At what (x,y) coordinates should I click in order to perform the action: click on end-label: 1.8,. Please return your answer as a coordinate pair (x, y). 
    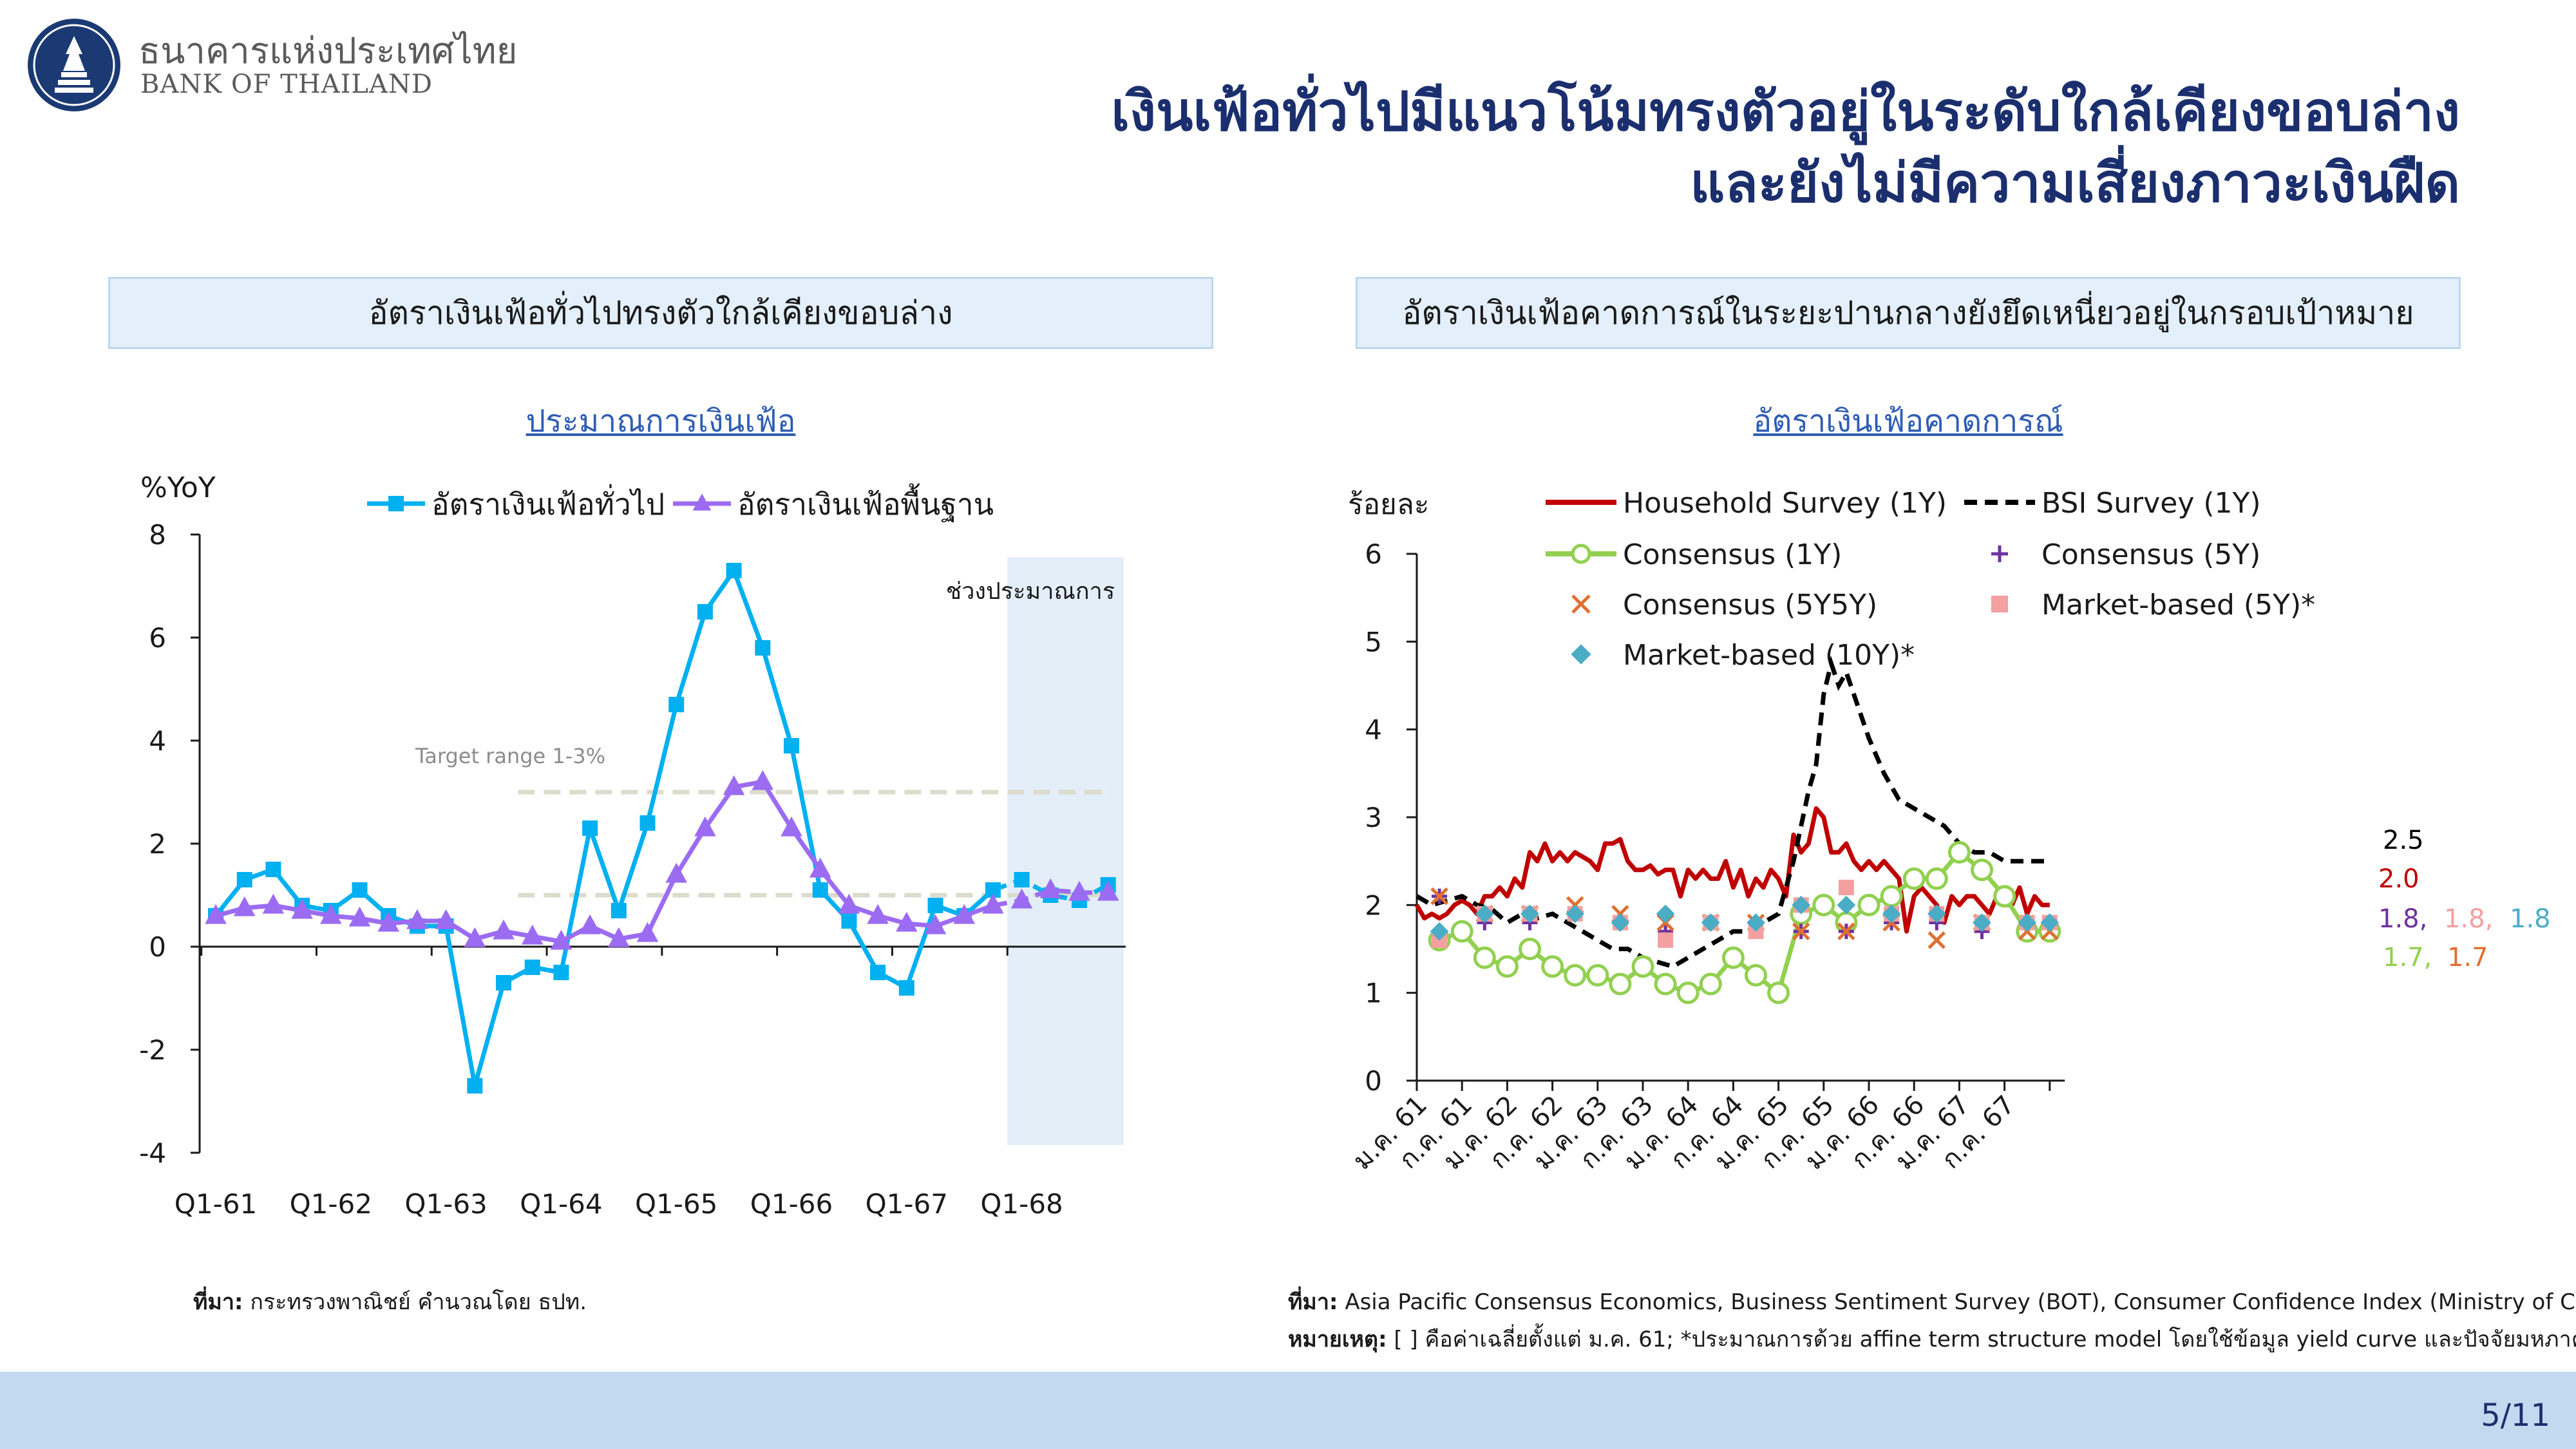
    Looking at the image, I should click on (2468, 919).